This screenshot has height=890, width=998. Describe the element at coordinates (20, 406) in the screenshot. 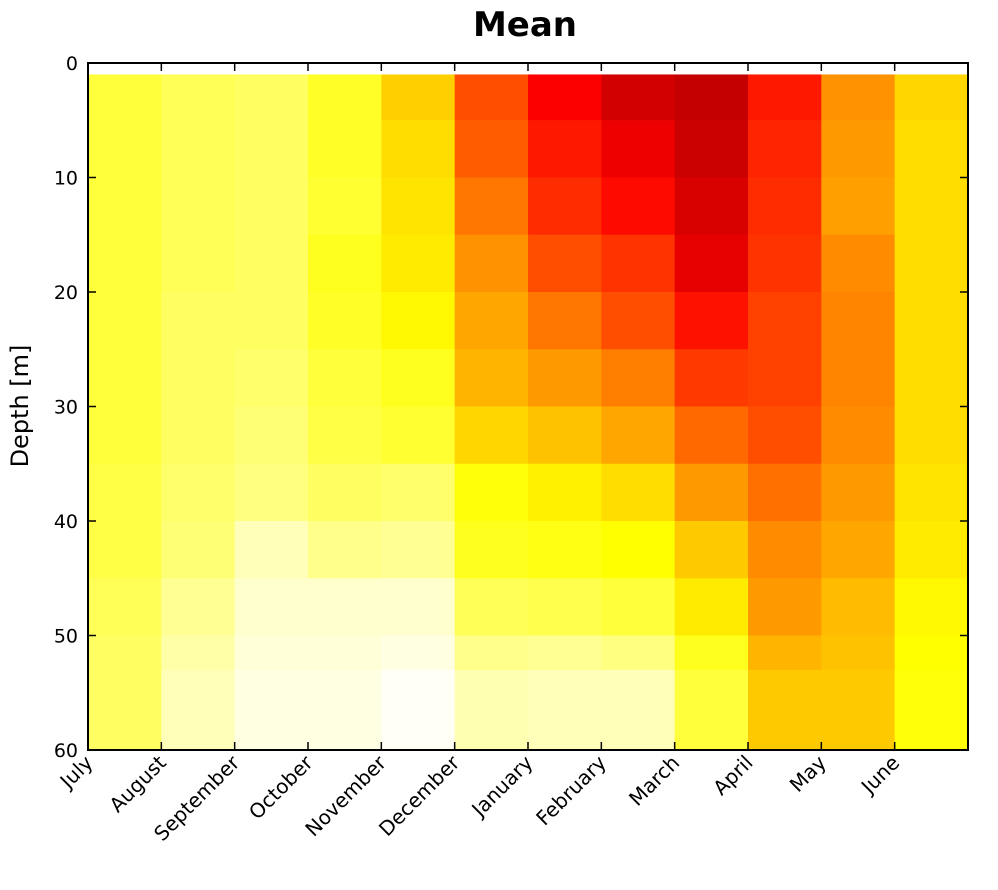

I see `y-axis-label: Depth [m]` at that location.